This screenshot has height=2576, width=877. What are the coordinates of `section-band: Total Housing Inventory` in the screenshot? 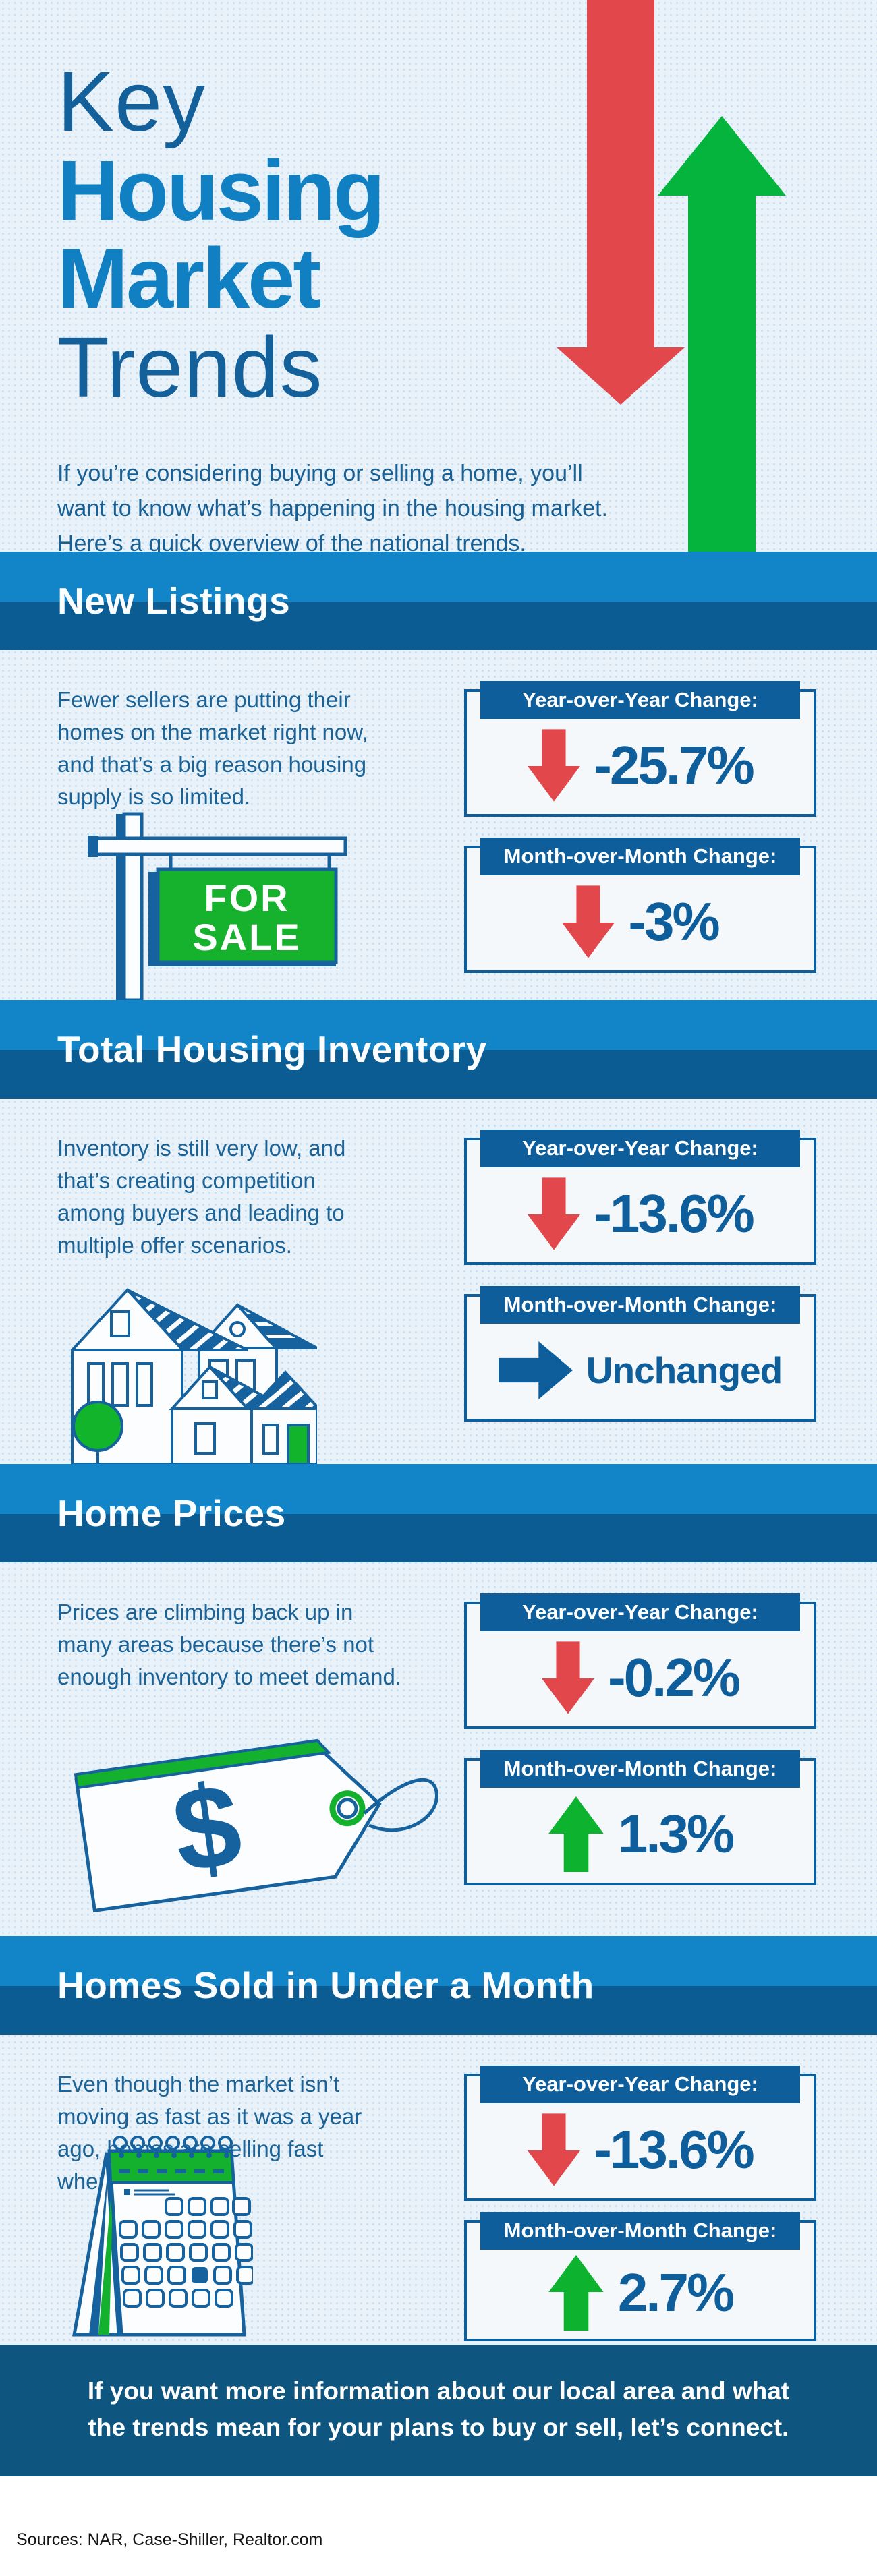 It's located at (438, 1049).